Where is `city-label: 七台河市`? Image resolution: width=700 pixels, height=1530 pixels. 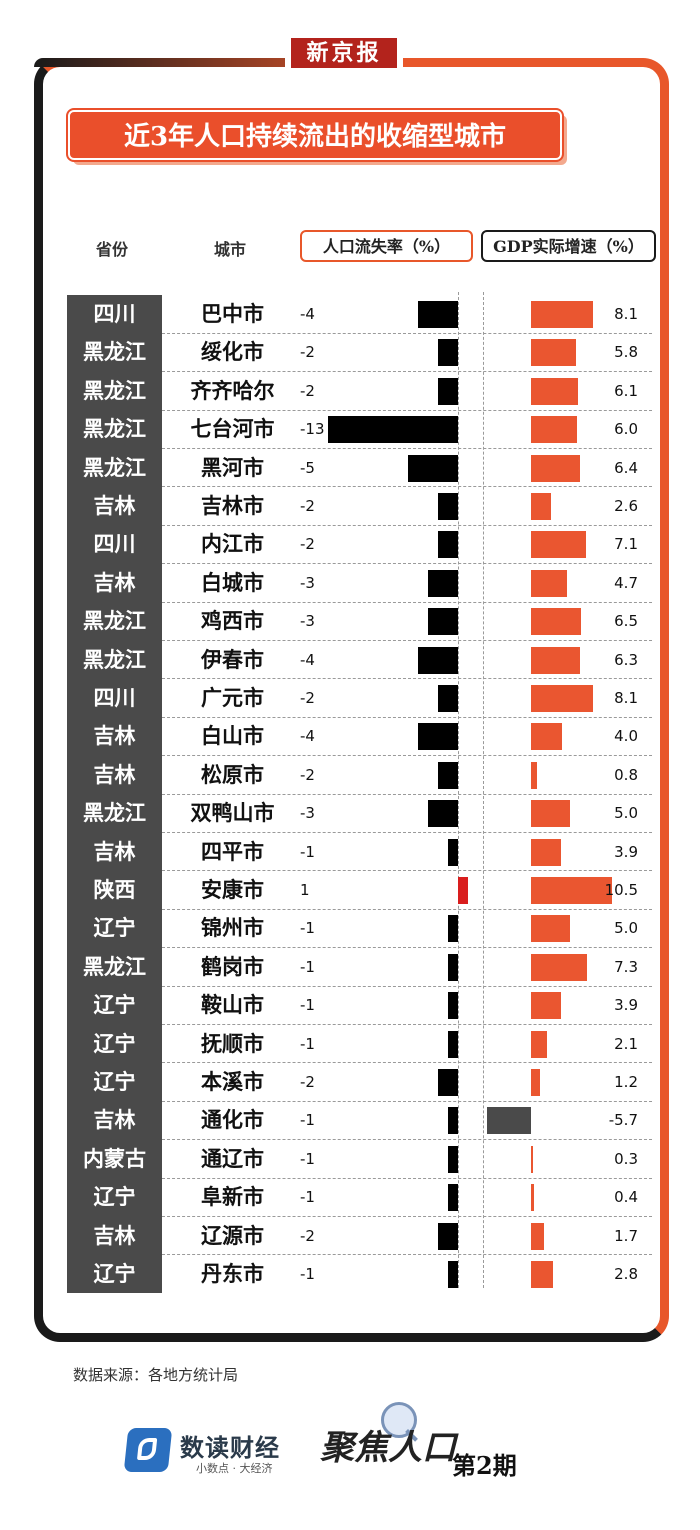 city-label: 七台河市 is located at coordinates (232, 429).